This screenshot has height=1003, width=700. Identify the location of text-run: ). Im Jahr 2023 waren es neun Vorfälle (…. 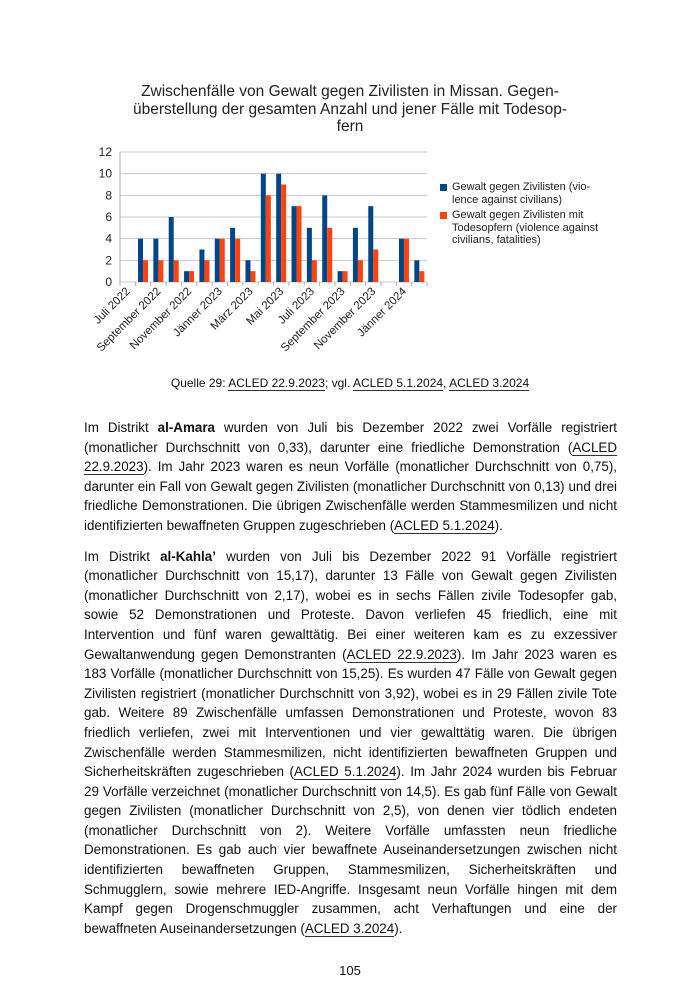
(350, 496).